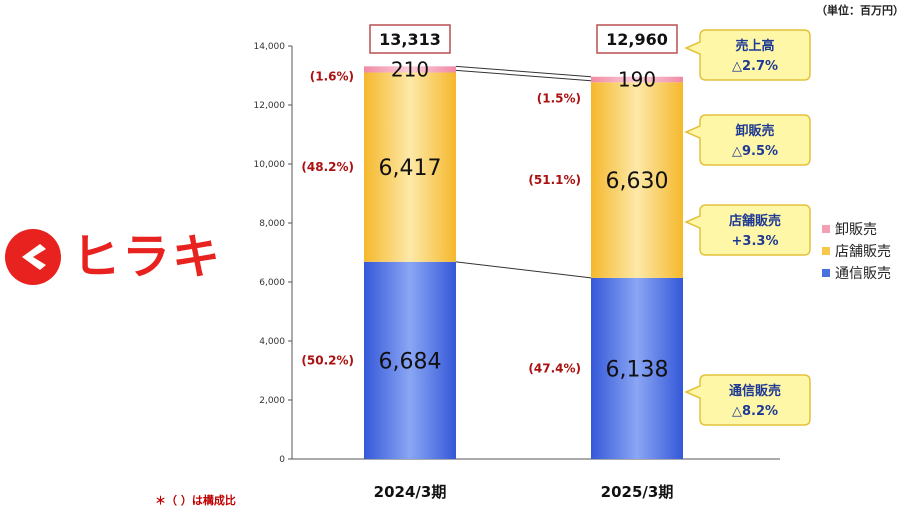 This screenshot has width=912, height=513. What do you see at coordinates (755, 151) in the screenshot?
I see `callout-change: △9.5%` at bounding box center [755, 151].